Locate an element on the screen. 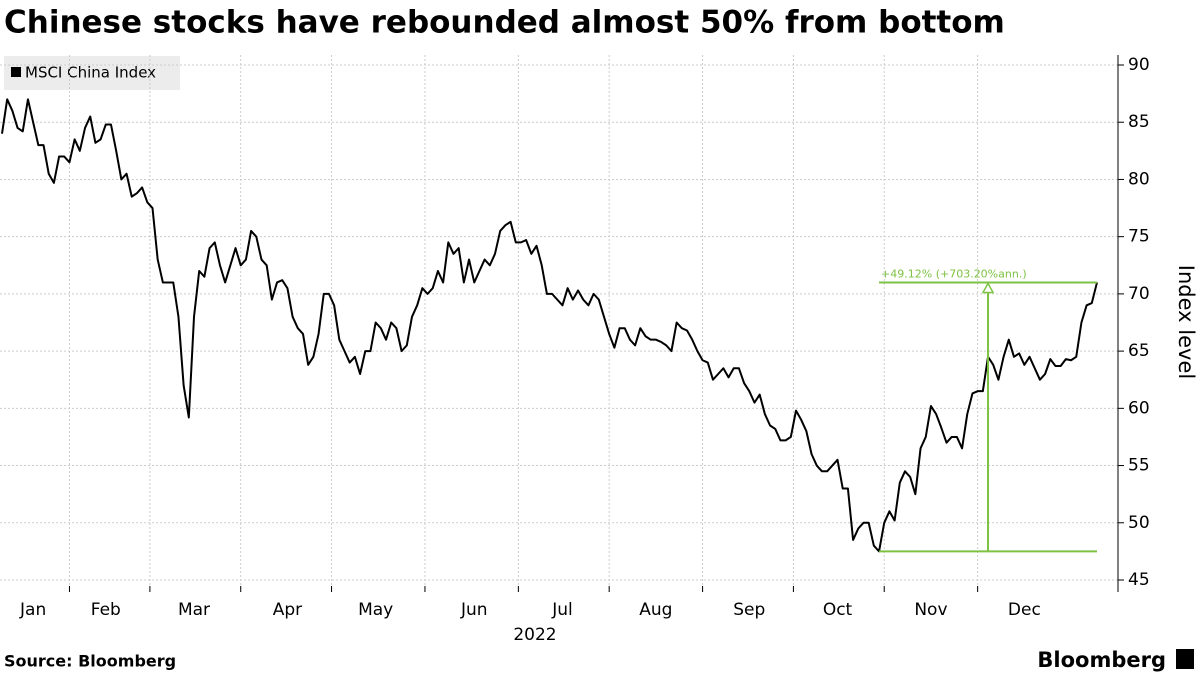 Image resolution: width=1200 pixels, height=675 pixels. x-tick-label: Jul is located at coordinates (562, 610).